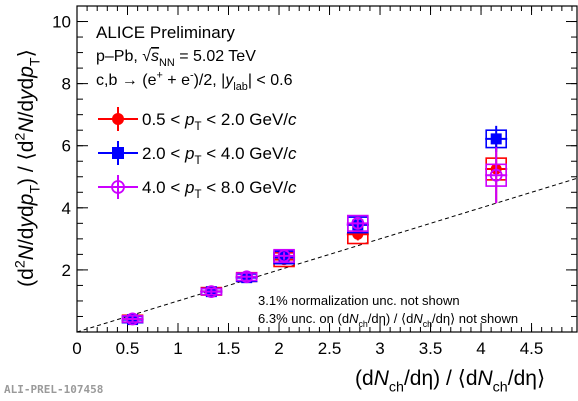 The height and width of the screenshot is (401, 578). I want to click on x-tick-label: 2.5, so click(330, 348).